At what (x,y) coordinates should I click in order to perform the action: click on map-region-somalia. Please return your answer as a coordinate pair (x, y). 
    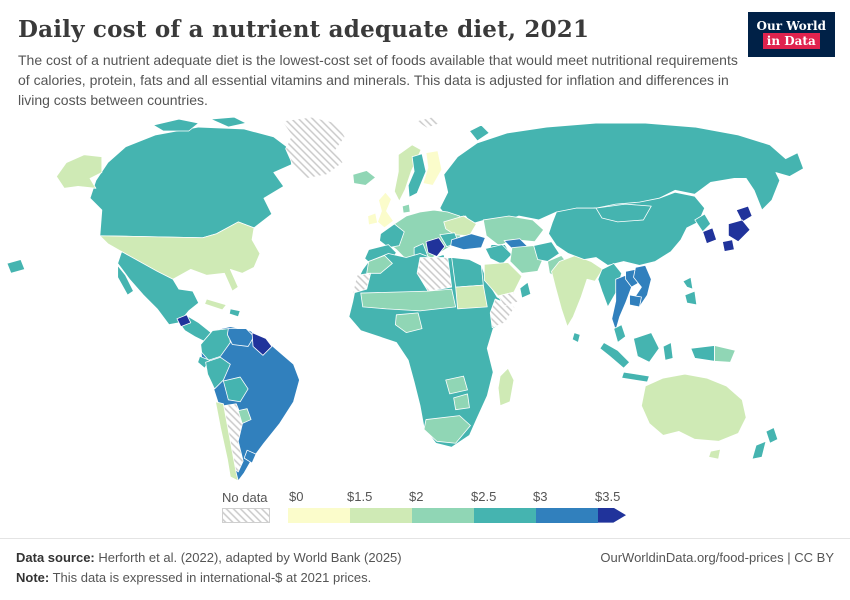
    Looking at the image, I should click on (502, 313).